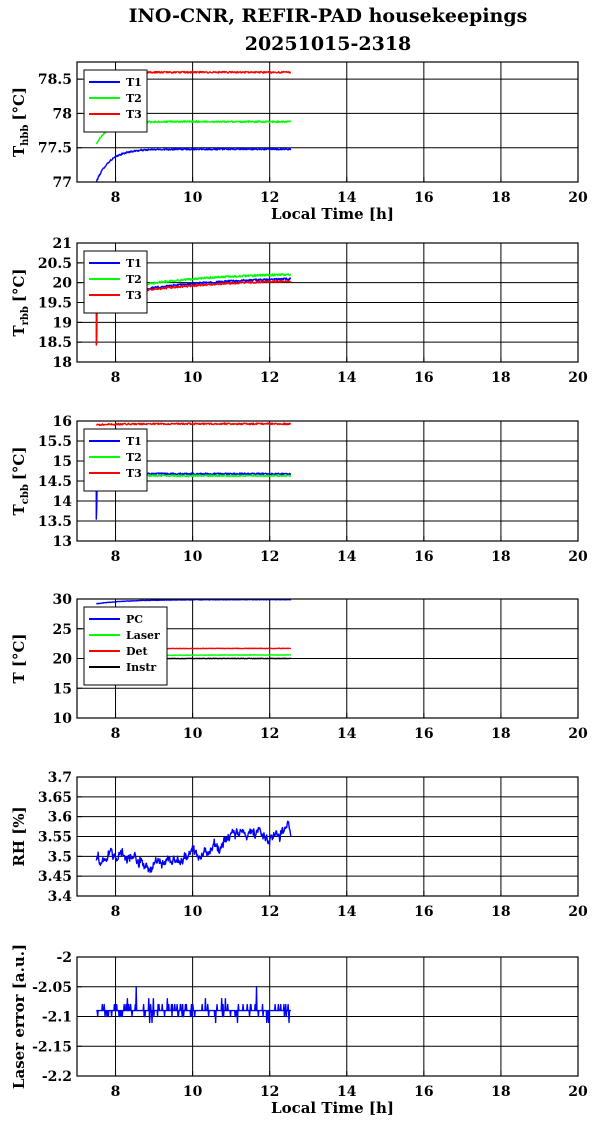  What do you see at coordinates (55, 304) in the screenshot?
I see `y-tick-label: 19.5` at bounding box center [55, 304].